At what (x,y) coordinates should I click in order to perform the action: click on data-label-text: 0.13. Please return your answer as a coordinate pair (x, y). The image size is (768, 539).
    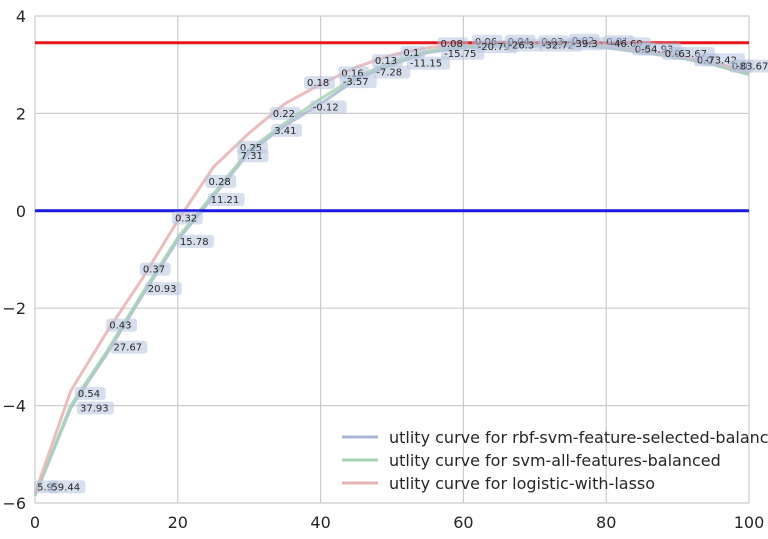
    Looking at the image, I should click on (386, 61).